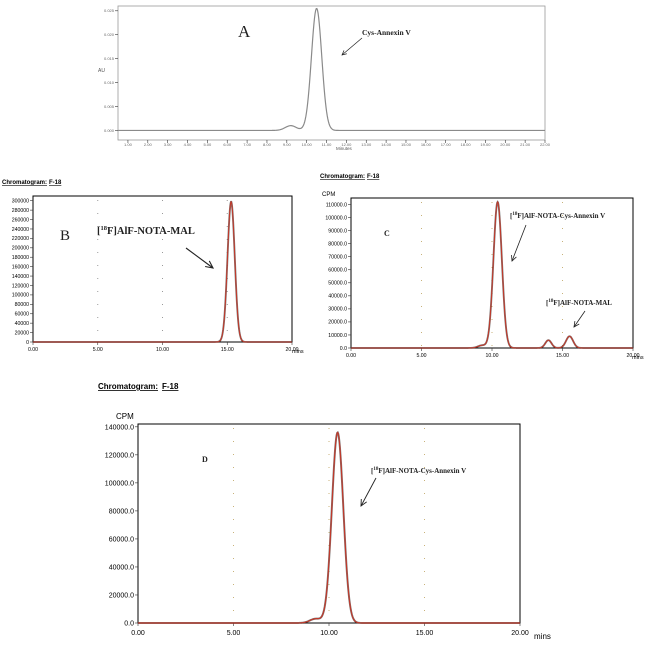 Image resolution: width=650 pixels, height=646 pixels. What do you see at coordinates (119, 455) in the screenshot?
I see `chart-d-y-tick-label-6: 120000.0` at bounding box center [119, 455].